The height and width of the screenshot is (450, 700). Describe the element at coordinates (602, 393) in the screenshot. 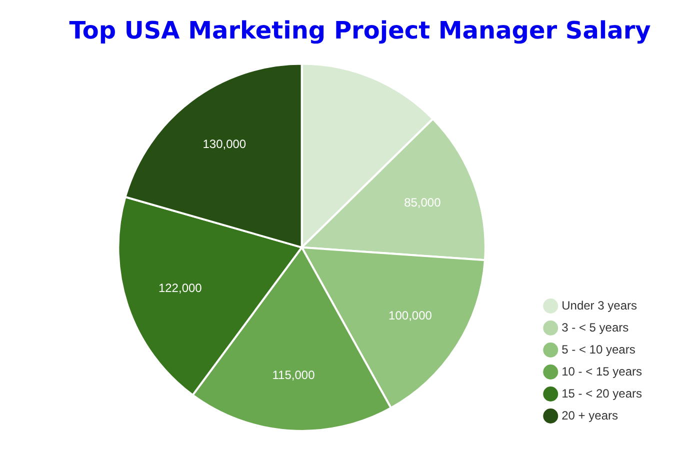

I see `legend-label: 15 - < 20 years` at that location.